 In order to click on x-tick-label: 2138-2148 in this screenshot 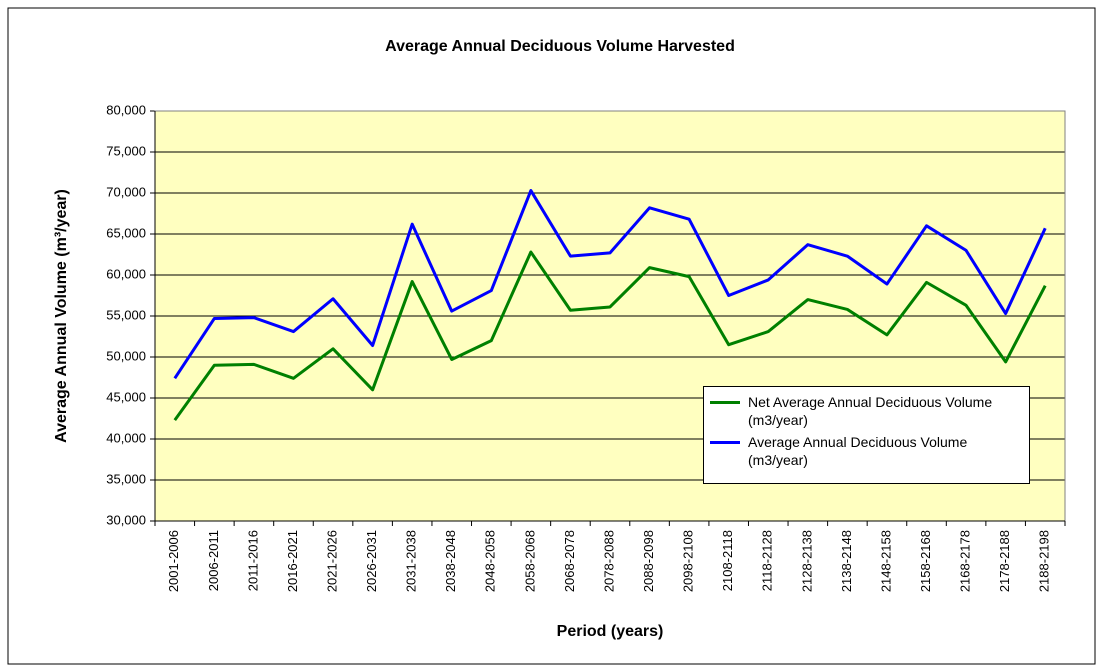, I will do `click(846, 561)`.